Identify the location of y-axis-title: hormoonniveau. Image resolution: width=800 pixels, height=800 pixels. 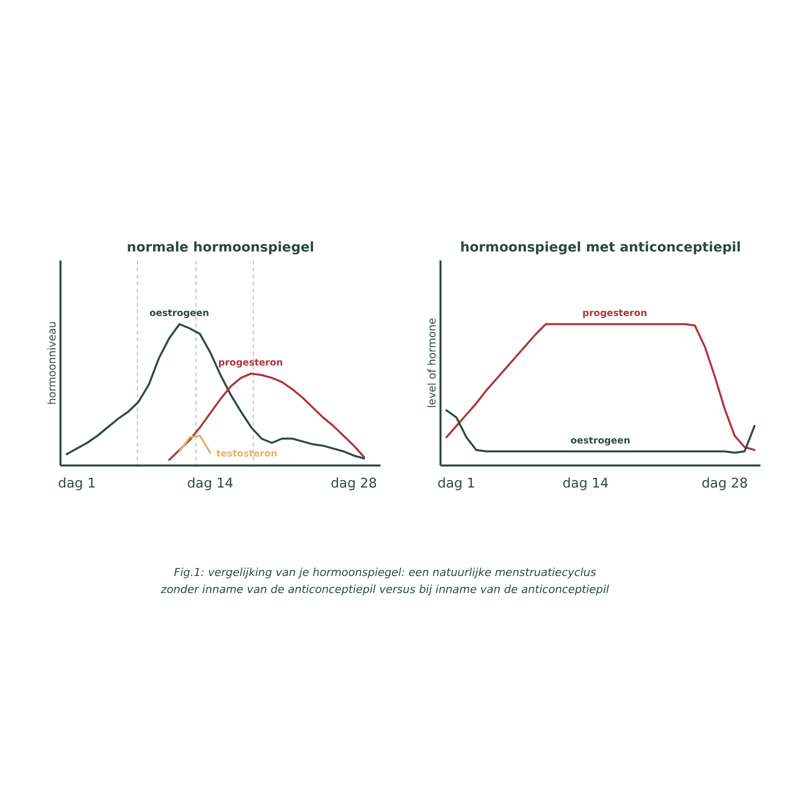
(52, 363).